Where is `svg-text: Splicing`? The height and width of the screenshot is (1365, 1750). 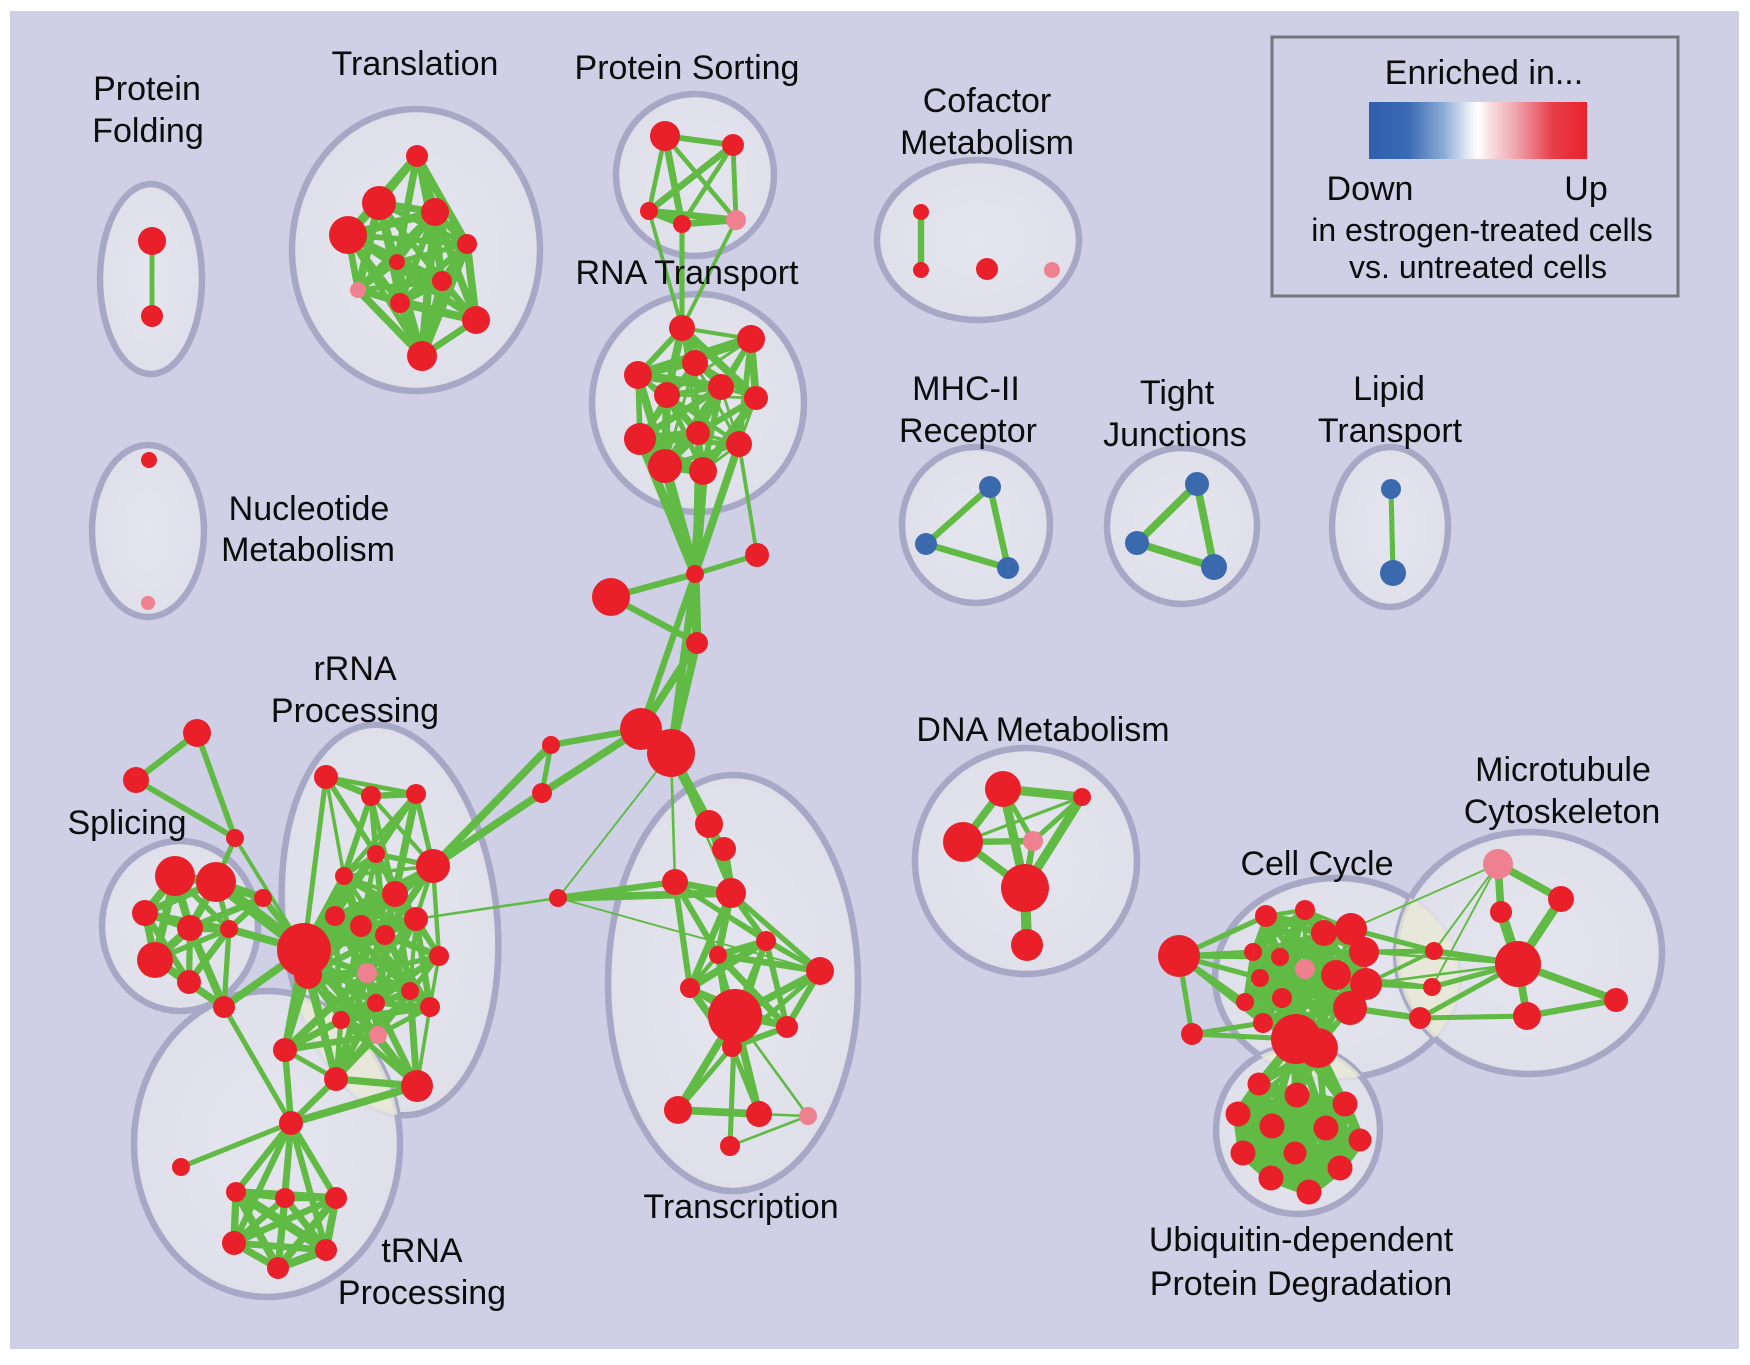 svg-text: Splicing is located at coordinates (126, 823).